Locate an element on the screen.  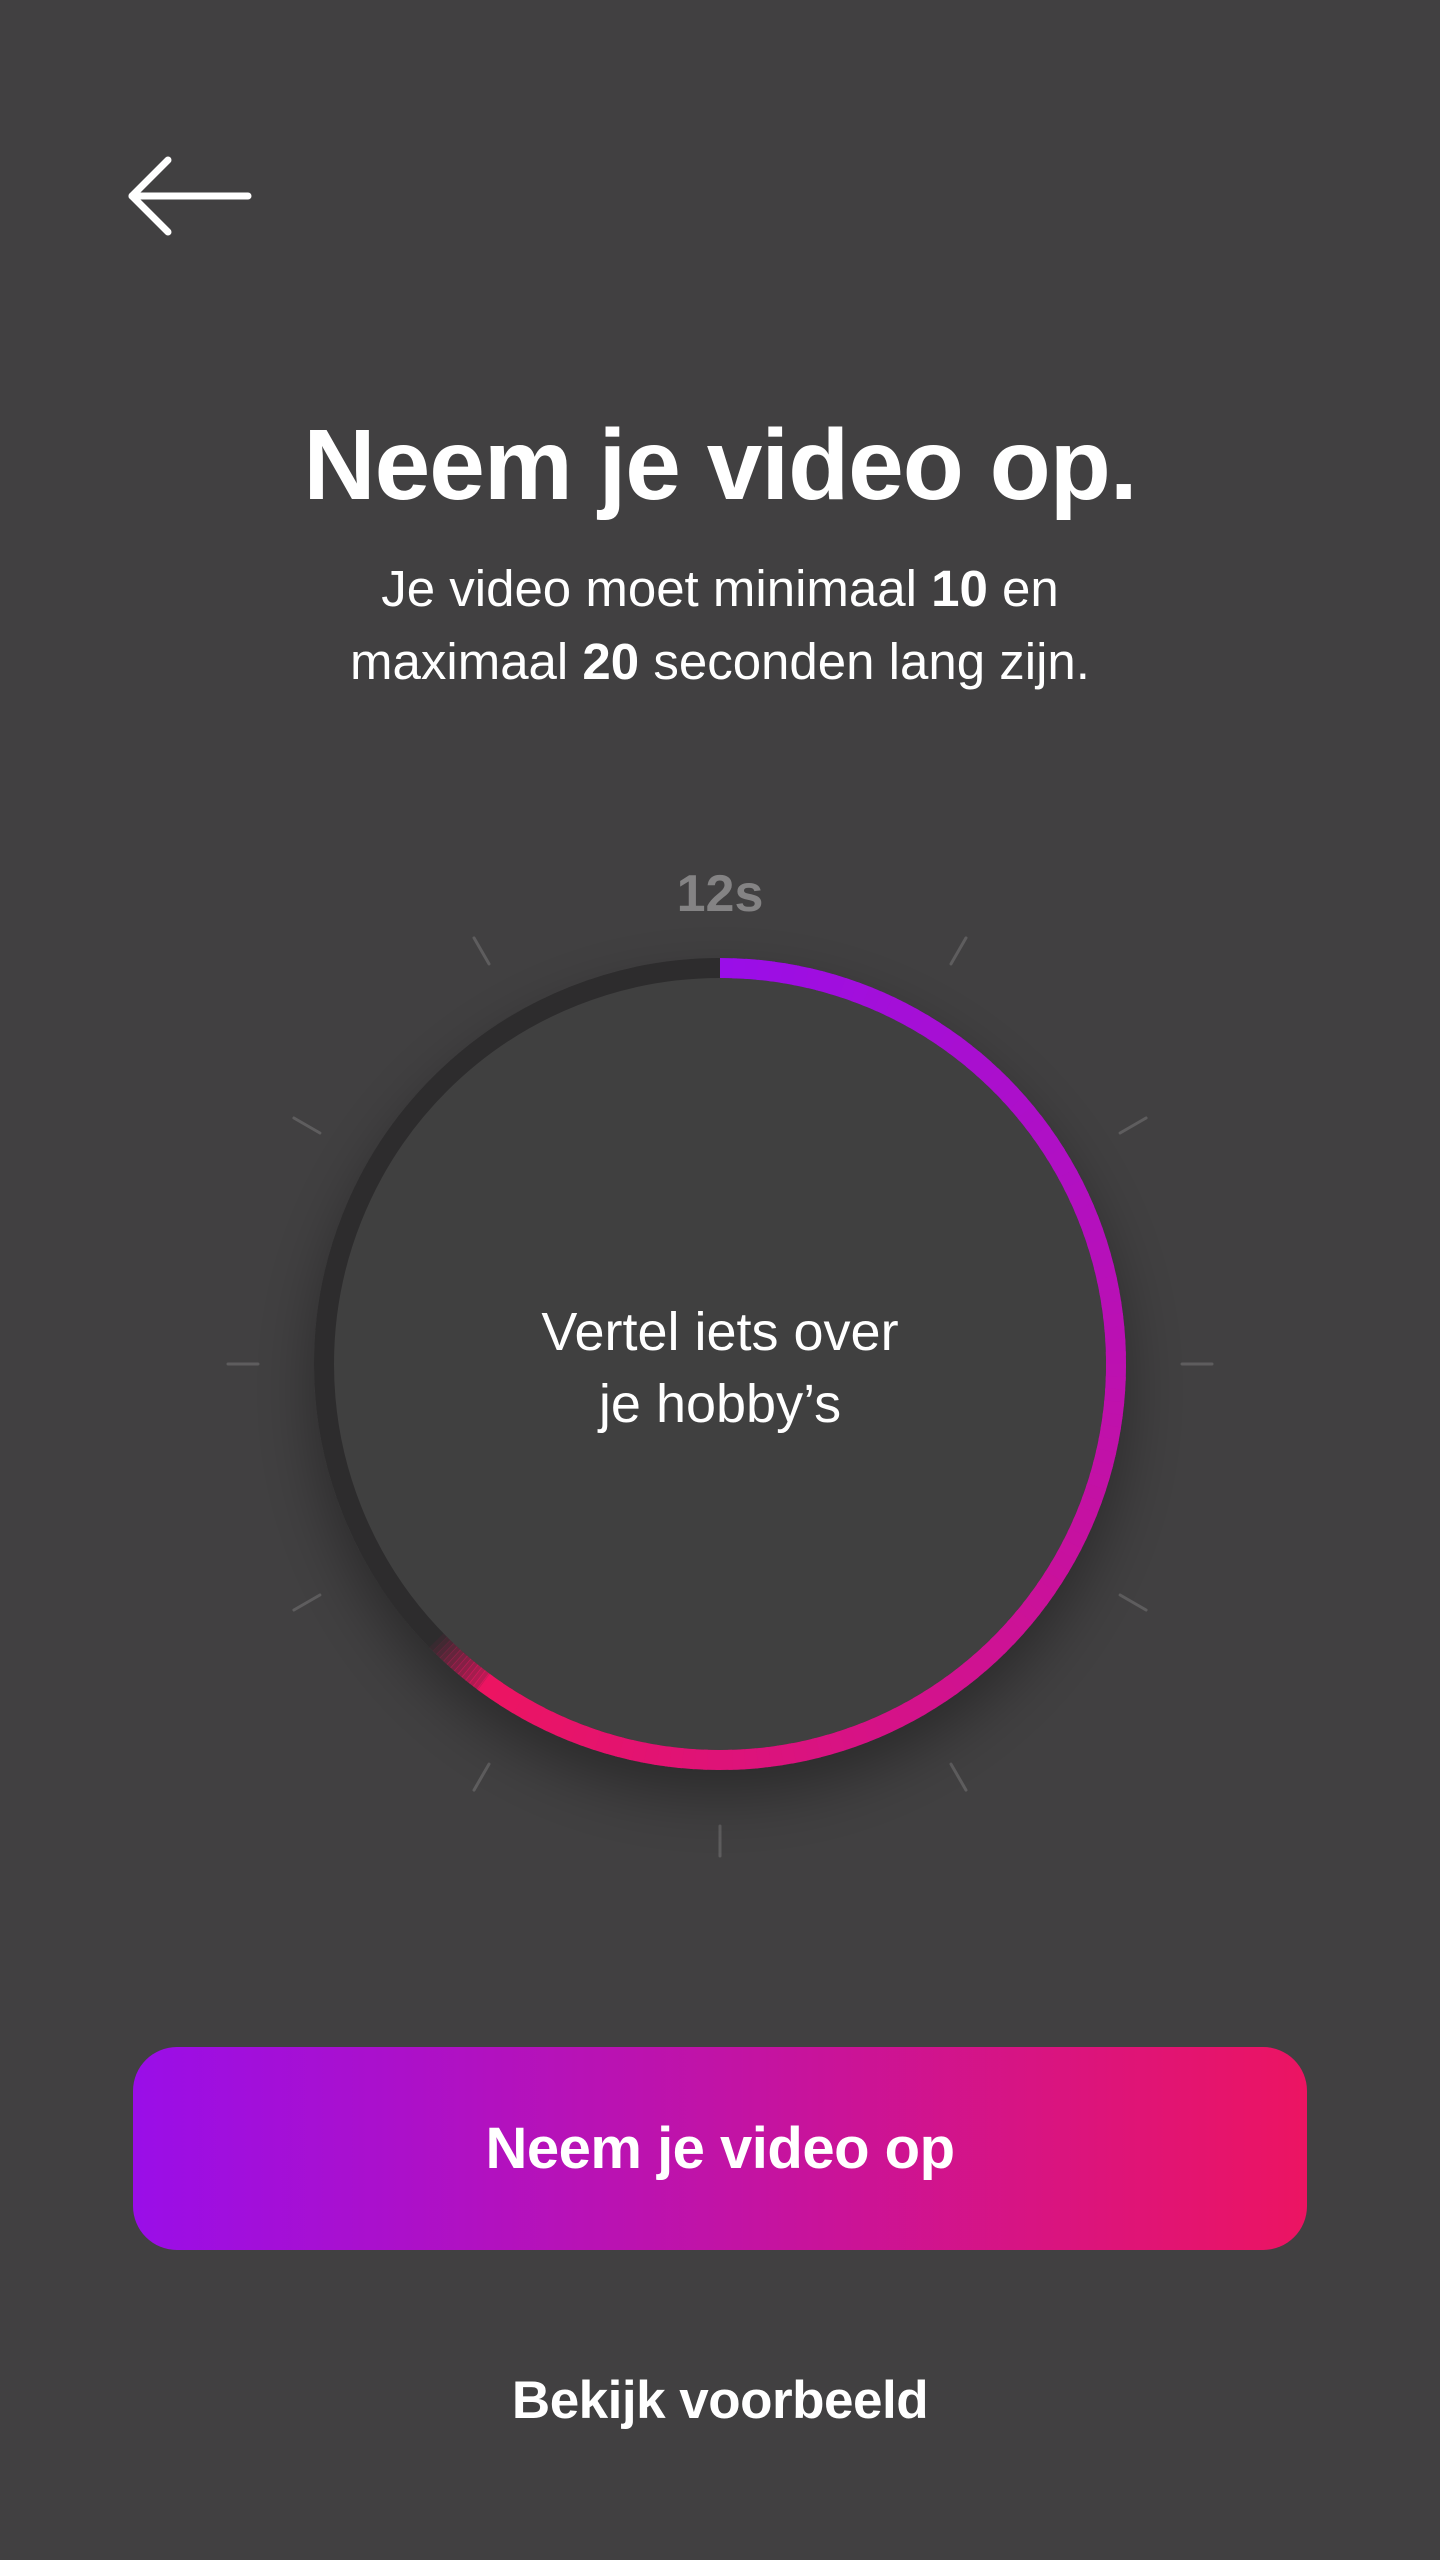
view-example-link: Bekijk voorbeeld is located at coordinates (720, 2400).